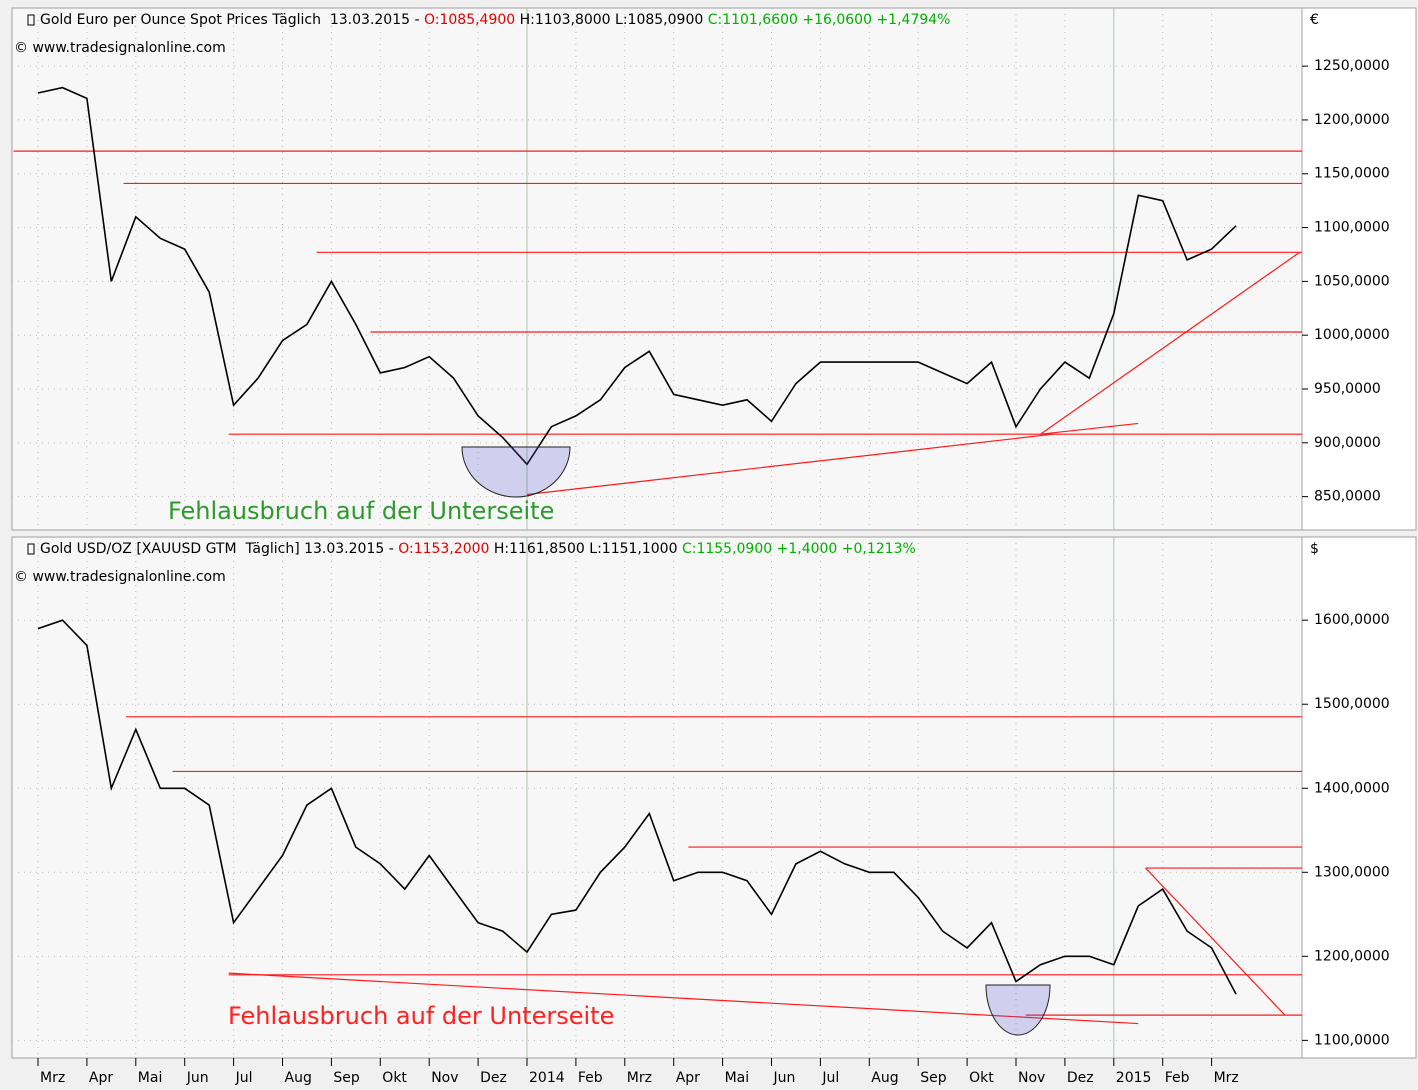 This screenshot has width=1418, height=1090. Describe the element at coordinates (829, 20) in the screenshot. I see `header-part: C:1101,6600 +16,0600 +1,4794%` at that location.